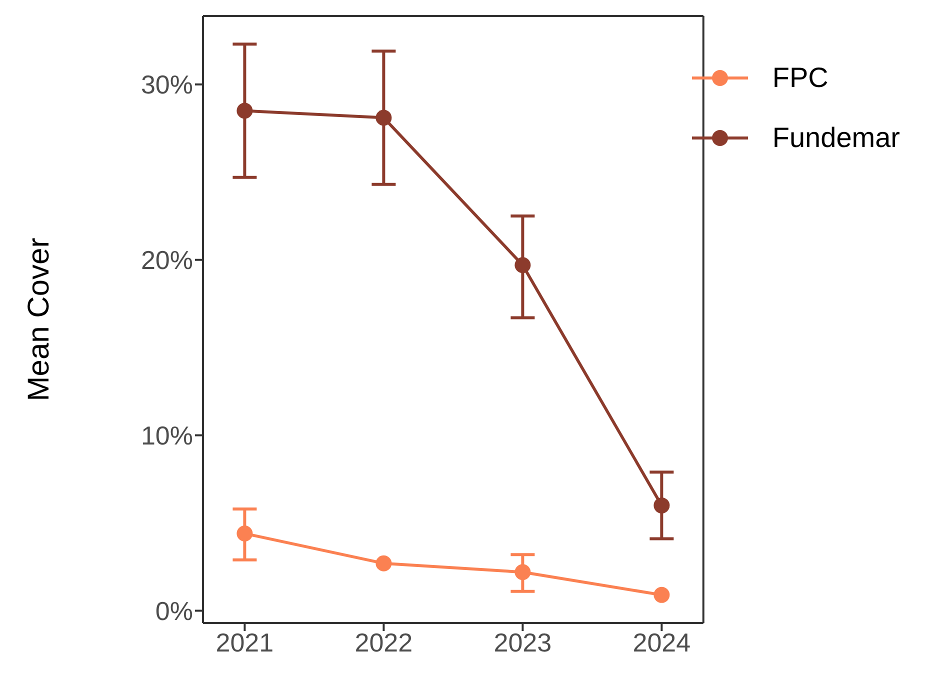  Describe the element at coordinates (661, 642) in the screenshot. I see `x-tick-label: 2024` at that location.